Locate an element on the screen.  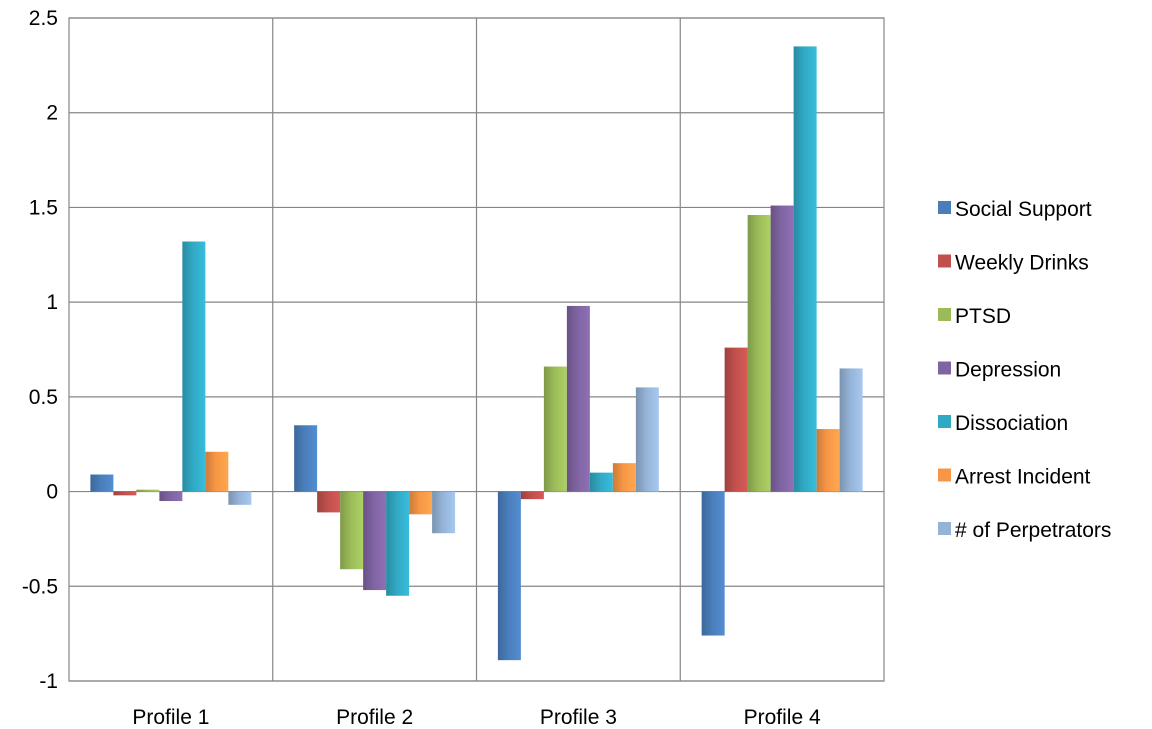
x-tick-label: Profile 2 is located at coordinates (374, 717).